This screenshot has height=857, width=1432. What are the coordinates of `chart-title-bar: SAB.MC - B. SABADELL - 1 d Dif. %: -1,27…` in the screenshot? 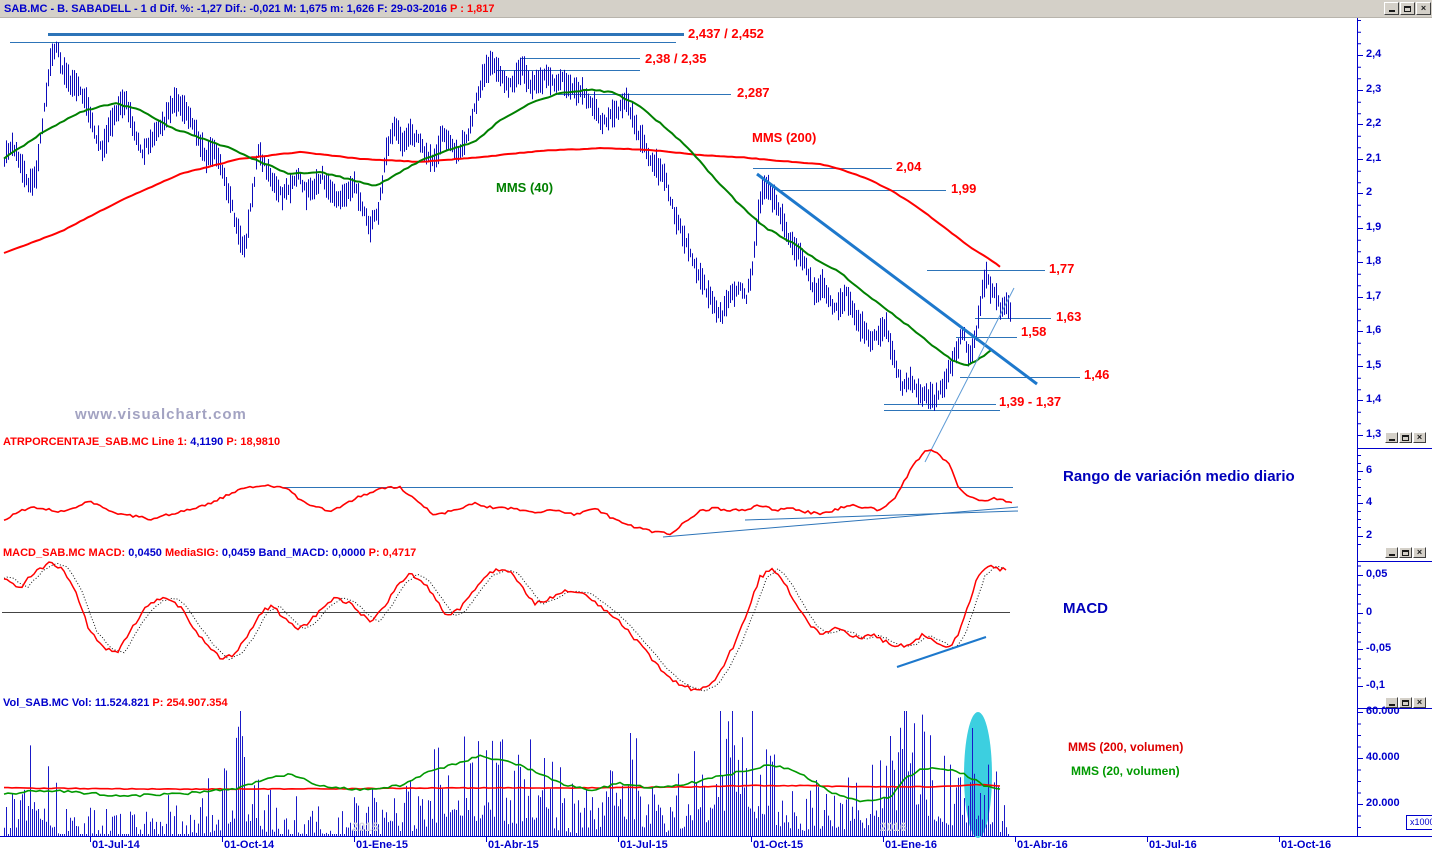 It's located at (716, 9).